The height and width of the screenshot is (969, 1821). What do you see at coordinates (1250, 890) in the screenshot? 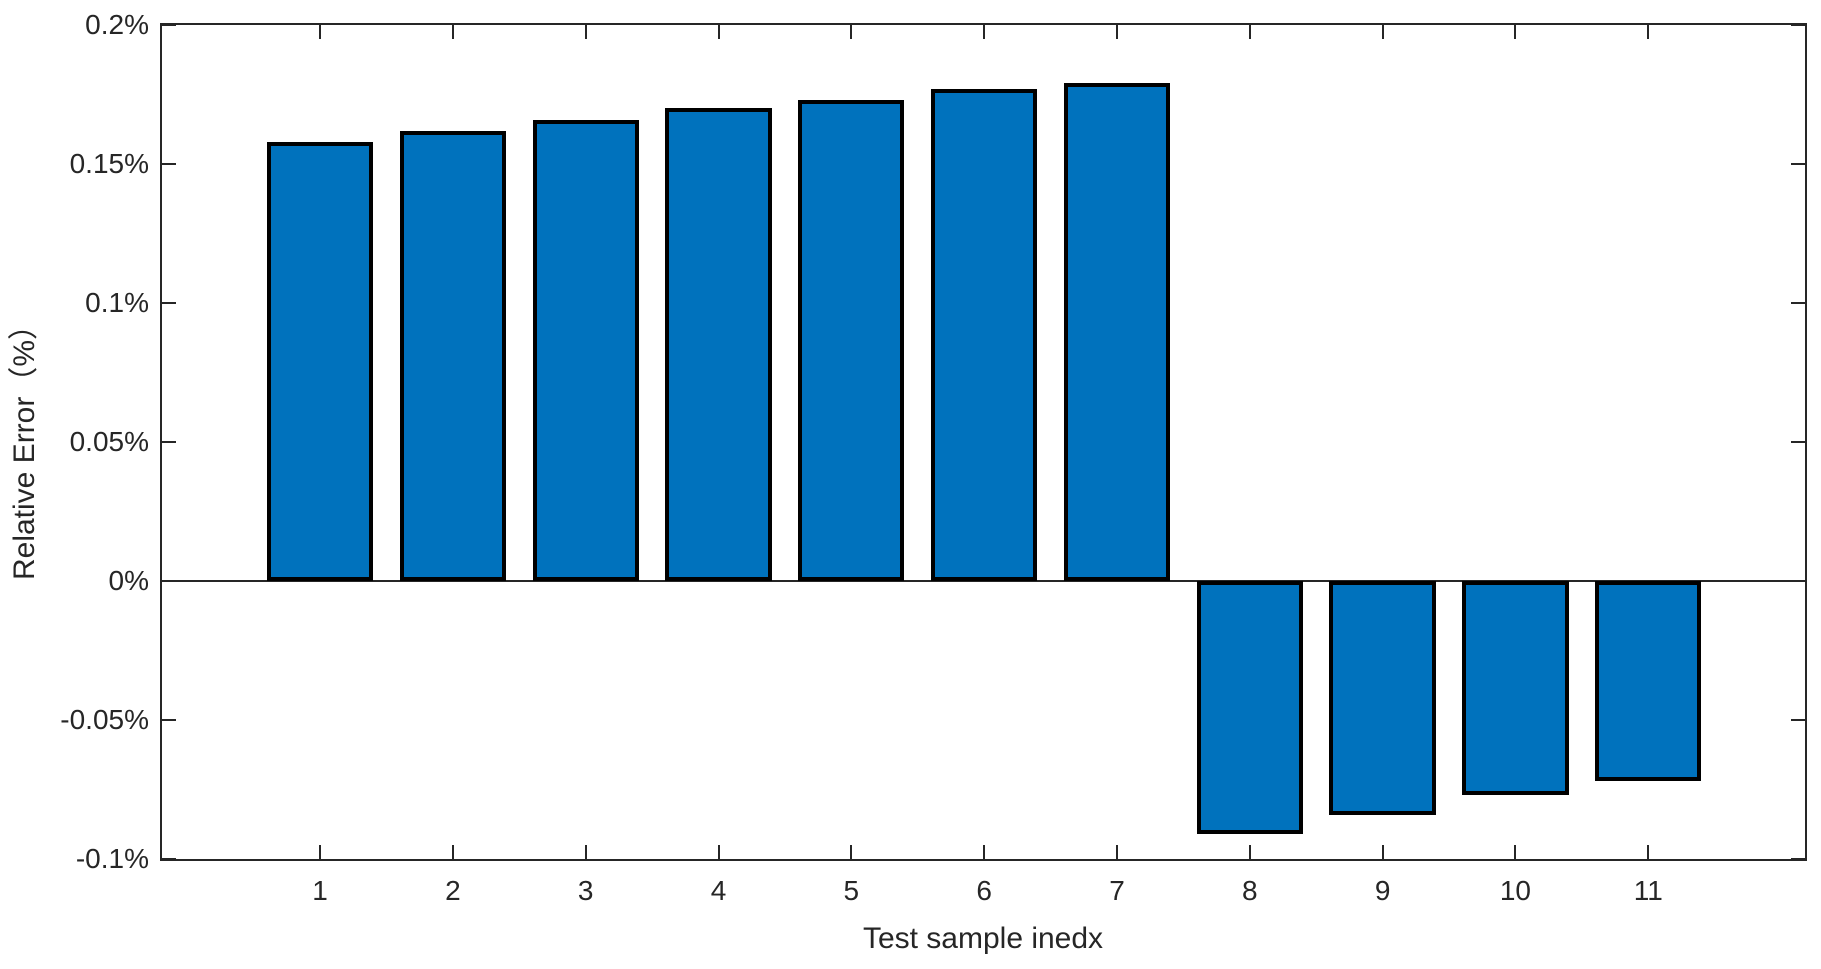
I see `x-tick-label: 8` at bounding box center [1250, 890].